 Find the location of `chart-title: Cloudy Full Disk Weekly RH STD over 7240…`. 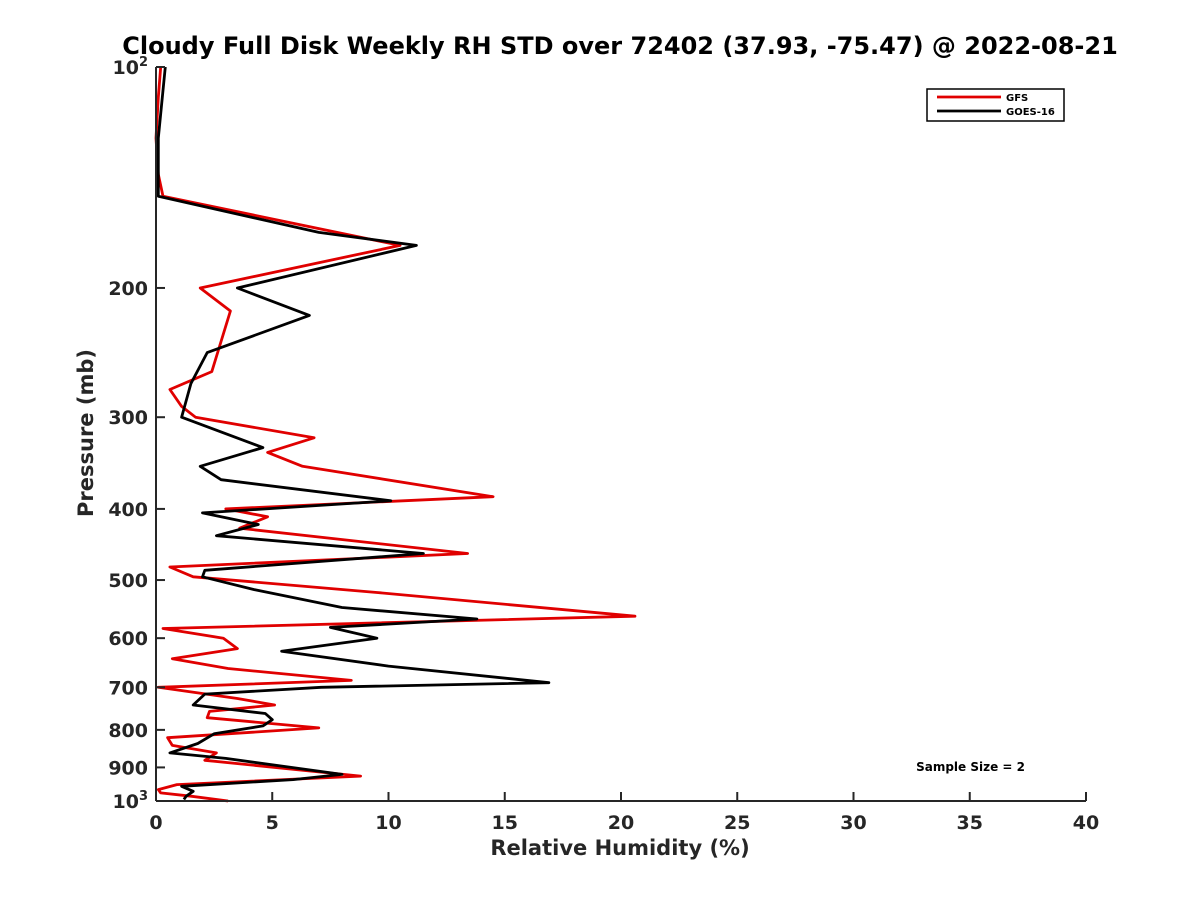

chart-title: Cloudy Full Disk Weekly RH STD over 7240… is located at coordinates (620, 46).